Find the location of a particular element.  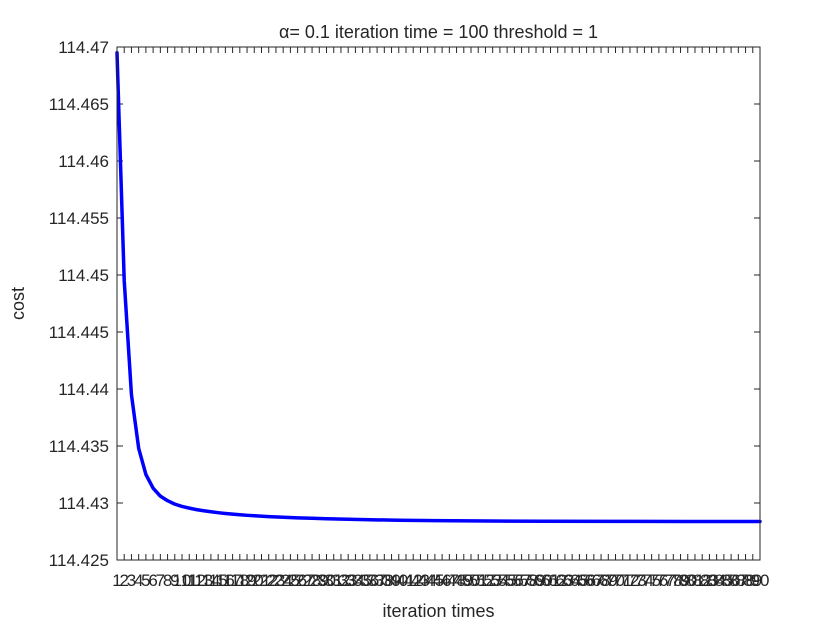

x-tick-label: 20 is located at coordinates (254, 580).